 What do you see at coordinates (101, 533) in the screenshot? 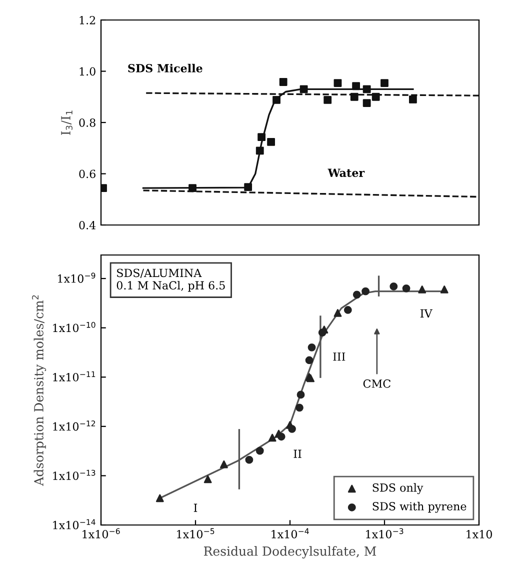
I see `x-tick-label: 1x10$^{−6}$` at bounding box center [101, 533].